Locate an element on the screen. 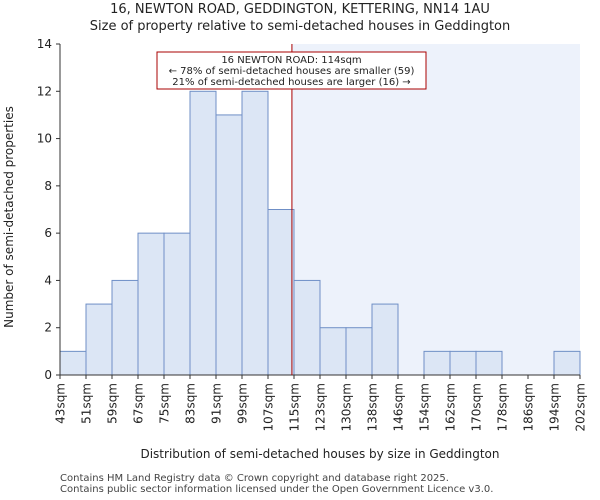 This screenshot has height=500, width=600. x-tick-label: 186sqm is located at coordinates (529, 407).